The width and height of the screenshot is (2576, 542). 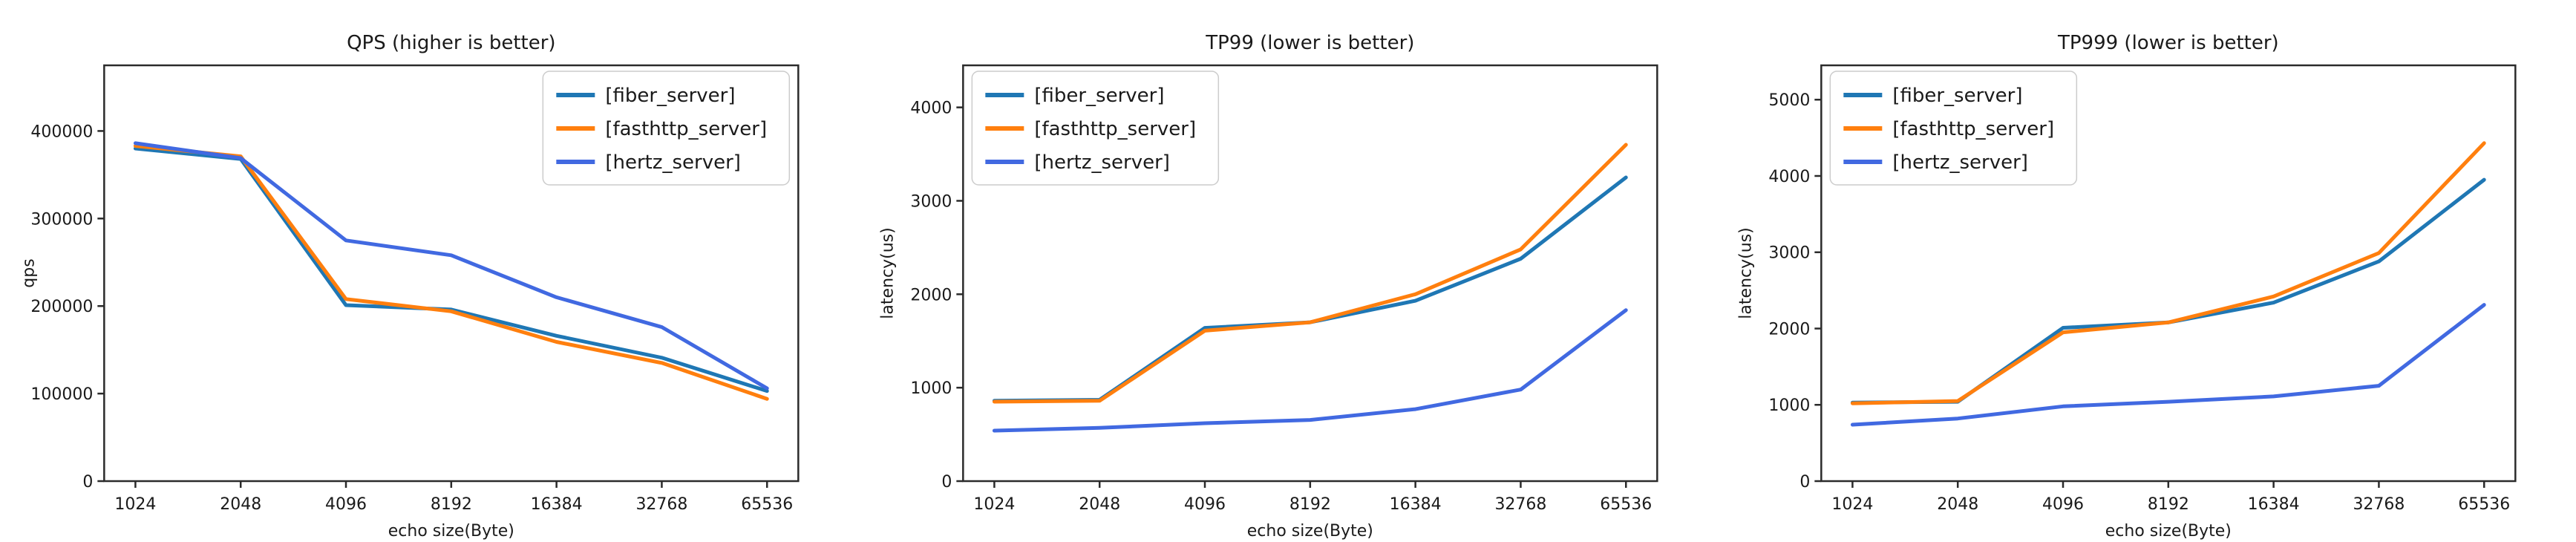 I want to click on chart-title: QPS (higher is better), so click(x=451, y=43).